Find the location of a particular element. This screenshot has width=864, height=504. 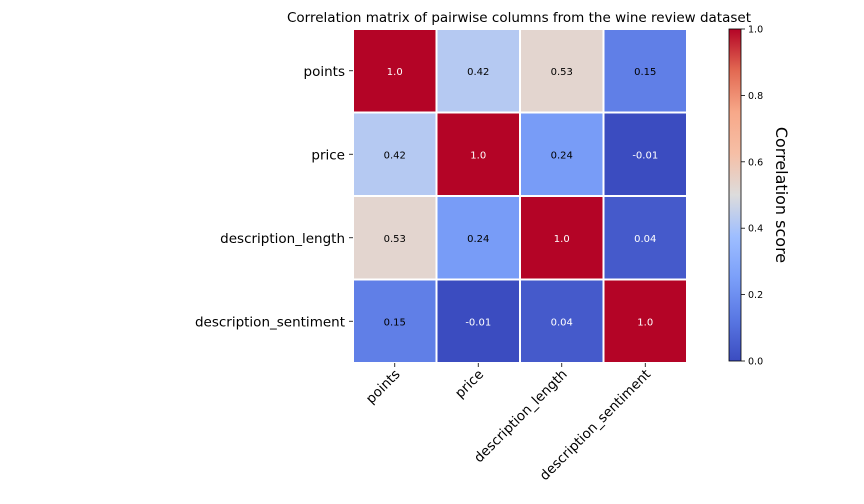

y-tick-label: description_sentiment is located at coordinates (270, 322).